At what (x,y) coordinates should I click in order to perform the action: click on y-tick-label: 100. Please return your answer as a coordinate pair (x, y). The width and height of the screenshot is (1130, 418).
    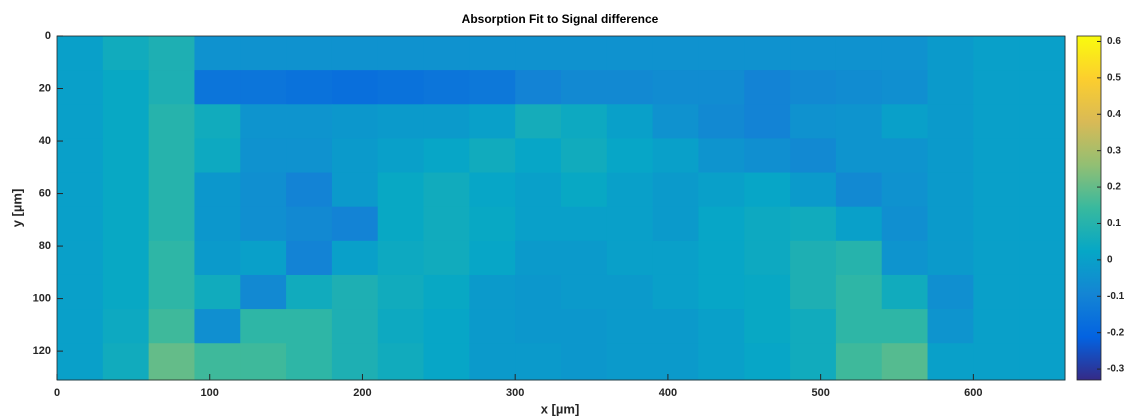
    Looking at the image, I should click on (42, 299).